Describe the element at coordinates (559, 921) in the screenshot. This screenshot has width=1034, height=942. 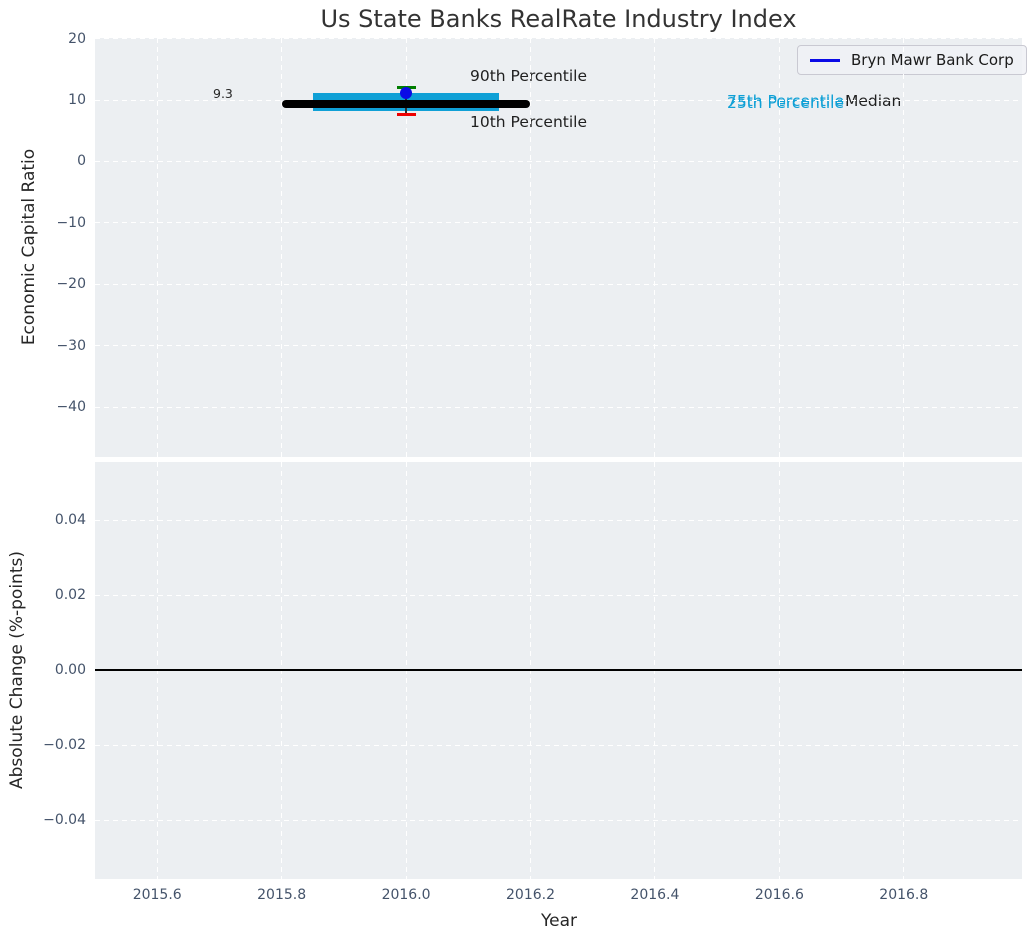
I see `x-axis-label: Year` at that location.